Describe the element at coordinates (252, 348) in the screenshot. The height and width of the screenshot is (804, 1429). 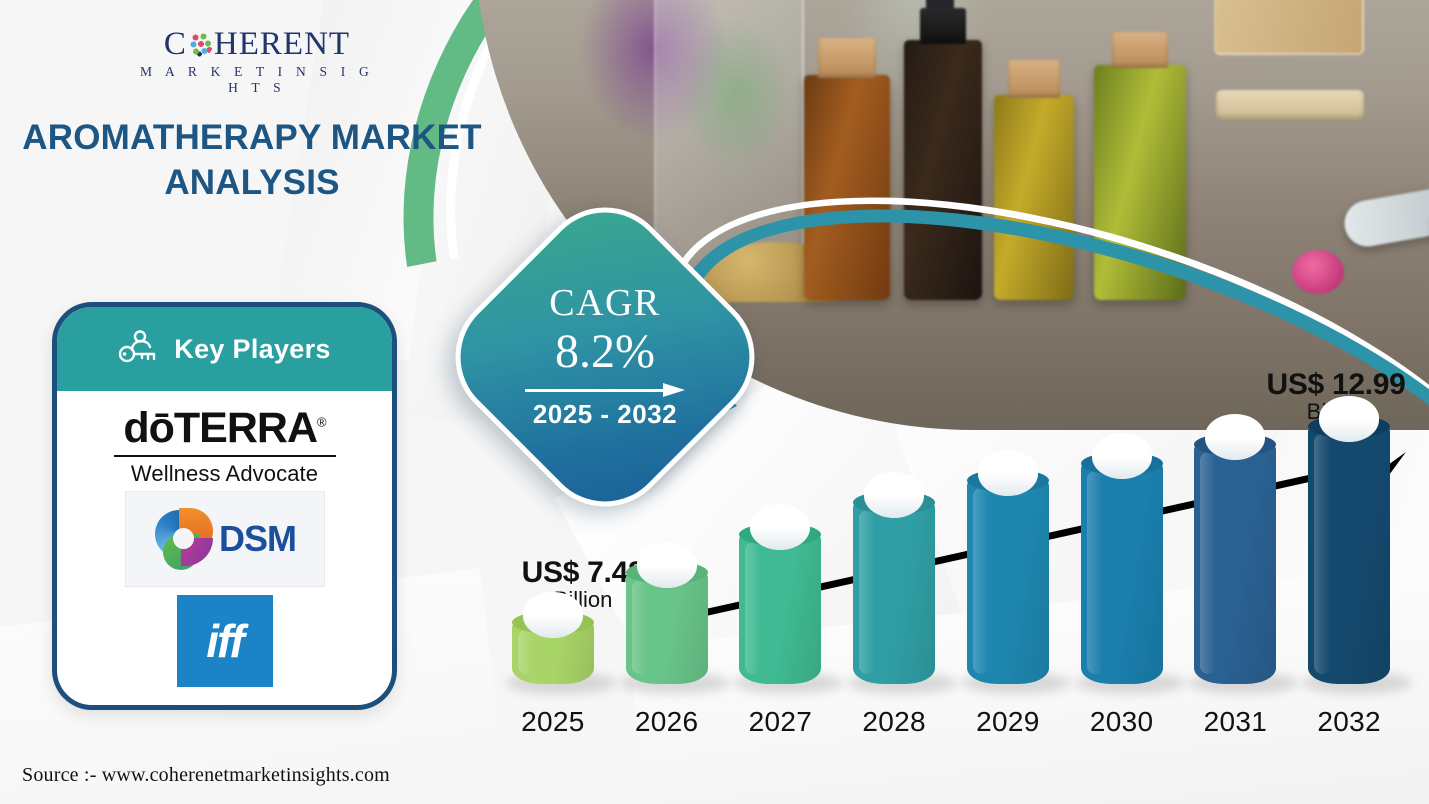
I see `key-players-label: Key Players` at that location.